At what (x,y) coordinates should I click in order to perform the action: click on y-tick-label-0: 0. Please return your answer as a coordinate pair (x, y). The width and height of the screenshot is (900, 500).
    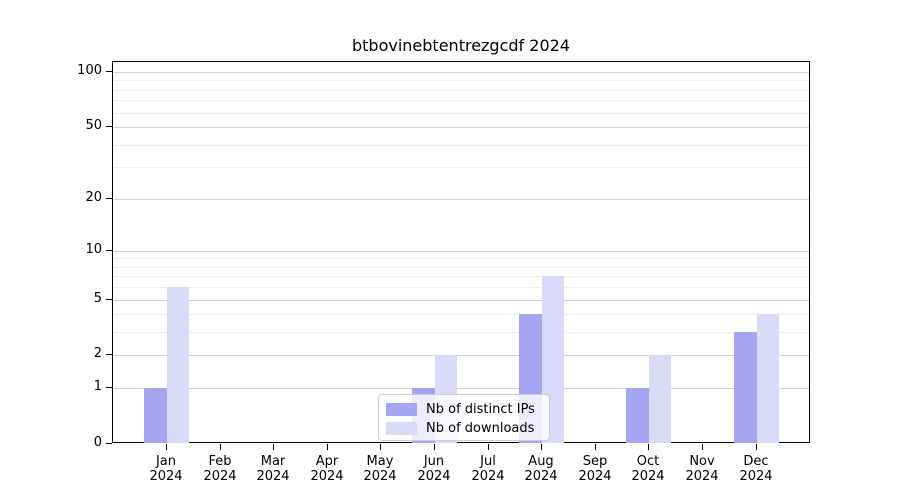
    Looking at the image, I should click on (97, 442).